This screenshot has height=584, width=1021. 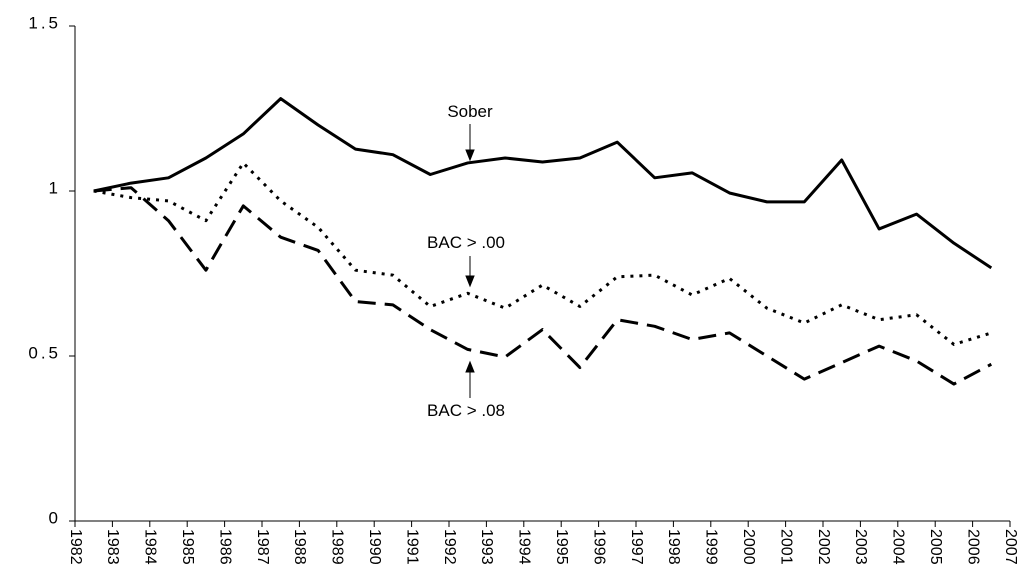 I want to click on x-tick-label: 1987, so click(x=262, y=547).